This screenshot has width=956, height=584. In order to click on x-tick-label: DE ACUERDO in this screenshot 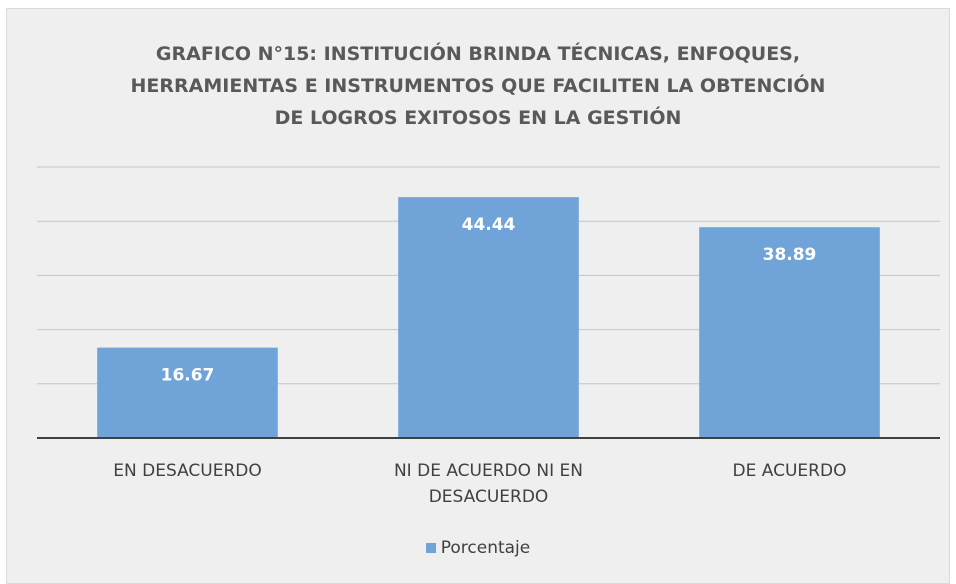, I will do `click(789, 471)`.